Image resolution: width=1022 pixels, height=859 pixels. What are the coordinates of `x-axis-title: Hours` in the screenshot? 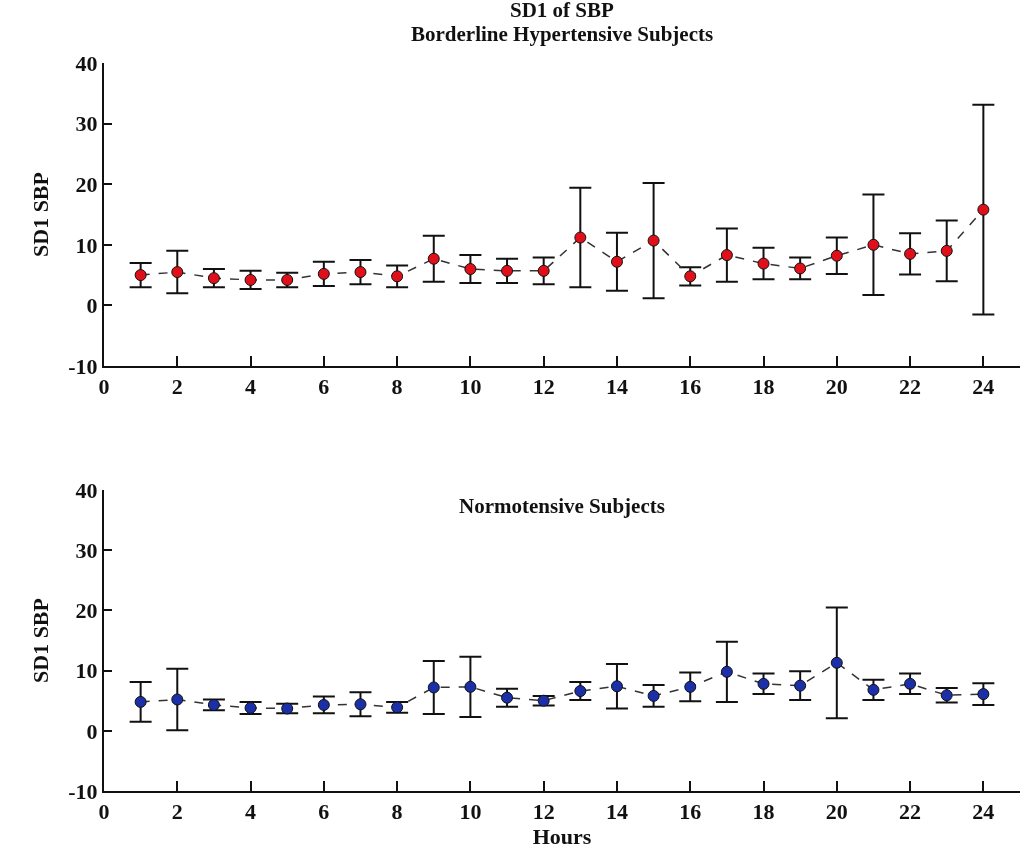 It's located at (562, 837).